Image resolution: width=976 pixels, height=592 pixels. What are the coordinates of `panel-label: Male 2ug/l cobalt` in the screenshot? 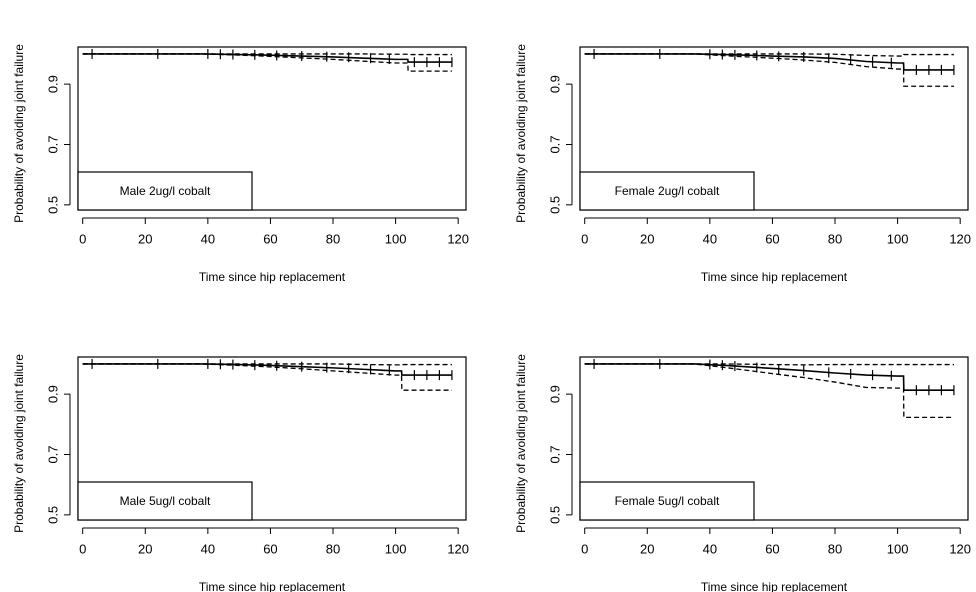 It's located at (165, 191).